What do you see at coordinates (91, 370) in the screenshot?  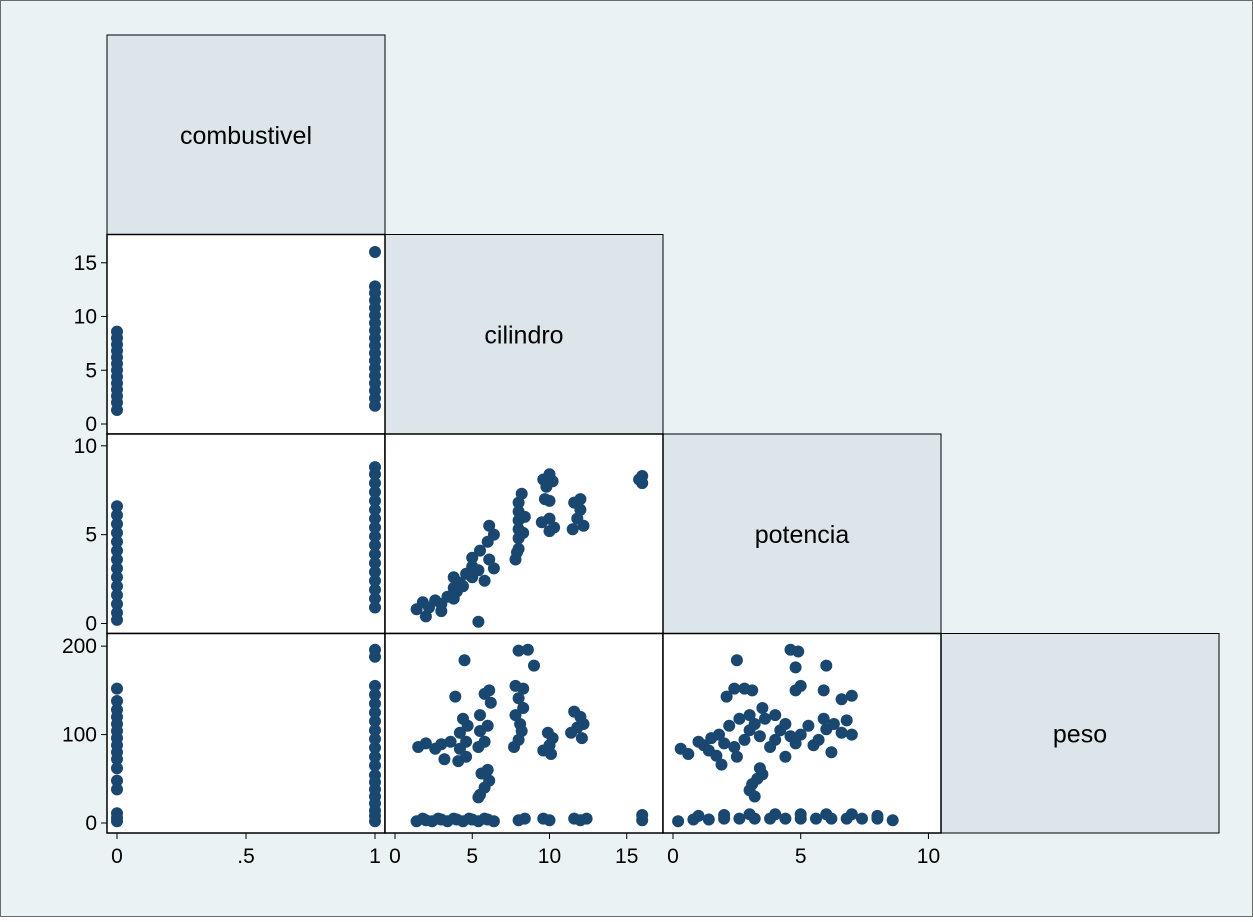 I see `y-tick-label: 5` at bounding box center [91, 370].